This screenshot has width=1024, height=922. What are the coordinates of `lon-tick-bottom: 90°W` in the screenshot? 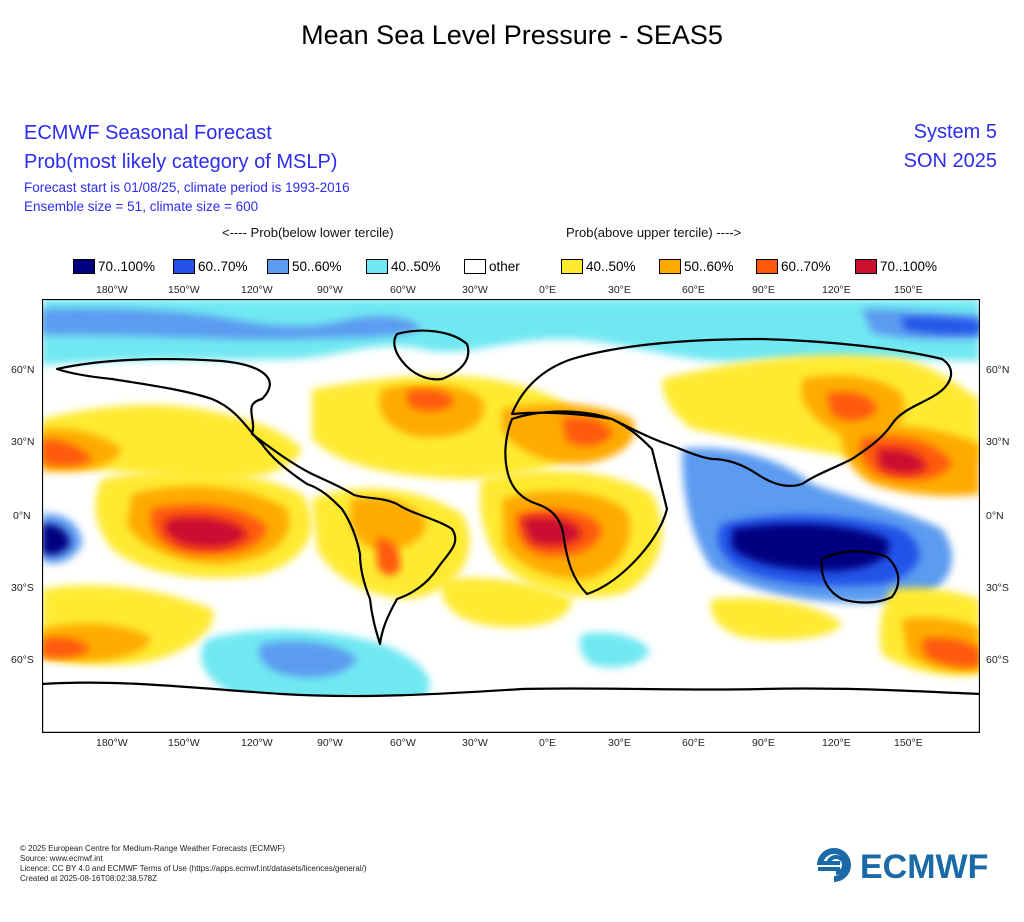 It's located at (330, 743).